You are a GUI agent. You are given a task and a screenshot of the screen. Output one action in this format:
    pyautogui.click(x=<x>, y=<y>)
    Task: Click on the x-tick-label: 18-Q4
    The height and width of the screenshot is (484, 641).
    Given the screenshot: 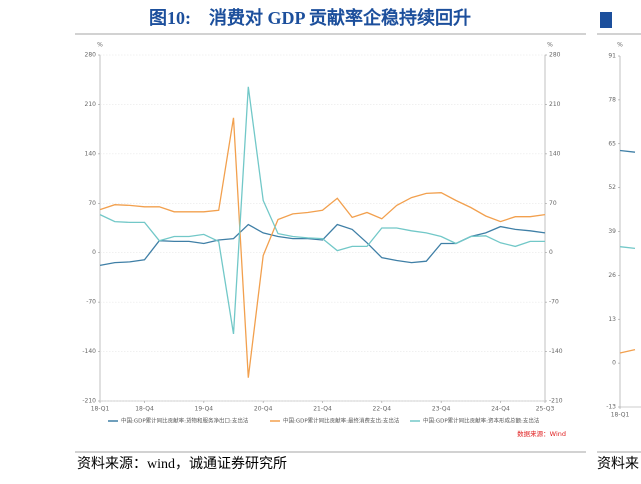 What is the action you would take?
    pyautogui.click(x=144, y=409)
    